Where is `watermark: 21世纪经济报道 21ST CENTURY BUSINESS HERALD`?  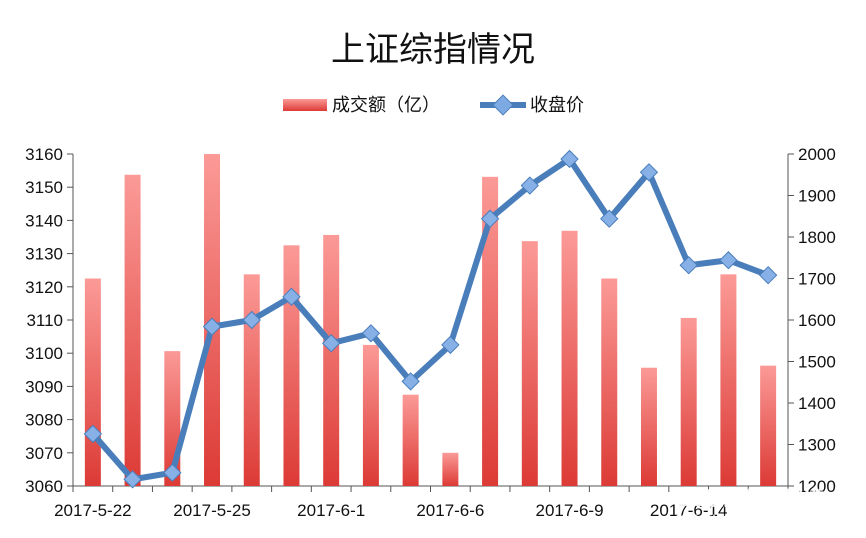 watermark: 21世纪经济报道 21ST CENTURY BUSINESS HERALD is located at coordinates (753, 505).